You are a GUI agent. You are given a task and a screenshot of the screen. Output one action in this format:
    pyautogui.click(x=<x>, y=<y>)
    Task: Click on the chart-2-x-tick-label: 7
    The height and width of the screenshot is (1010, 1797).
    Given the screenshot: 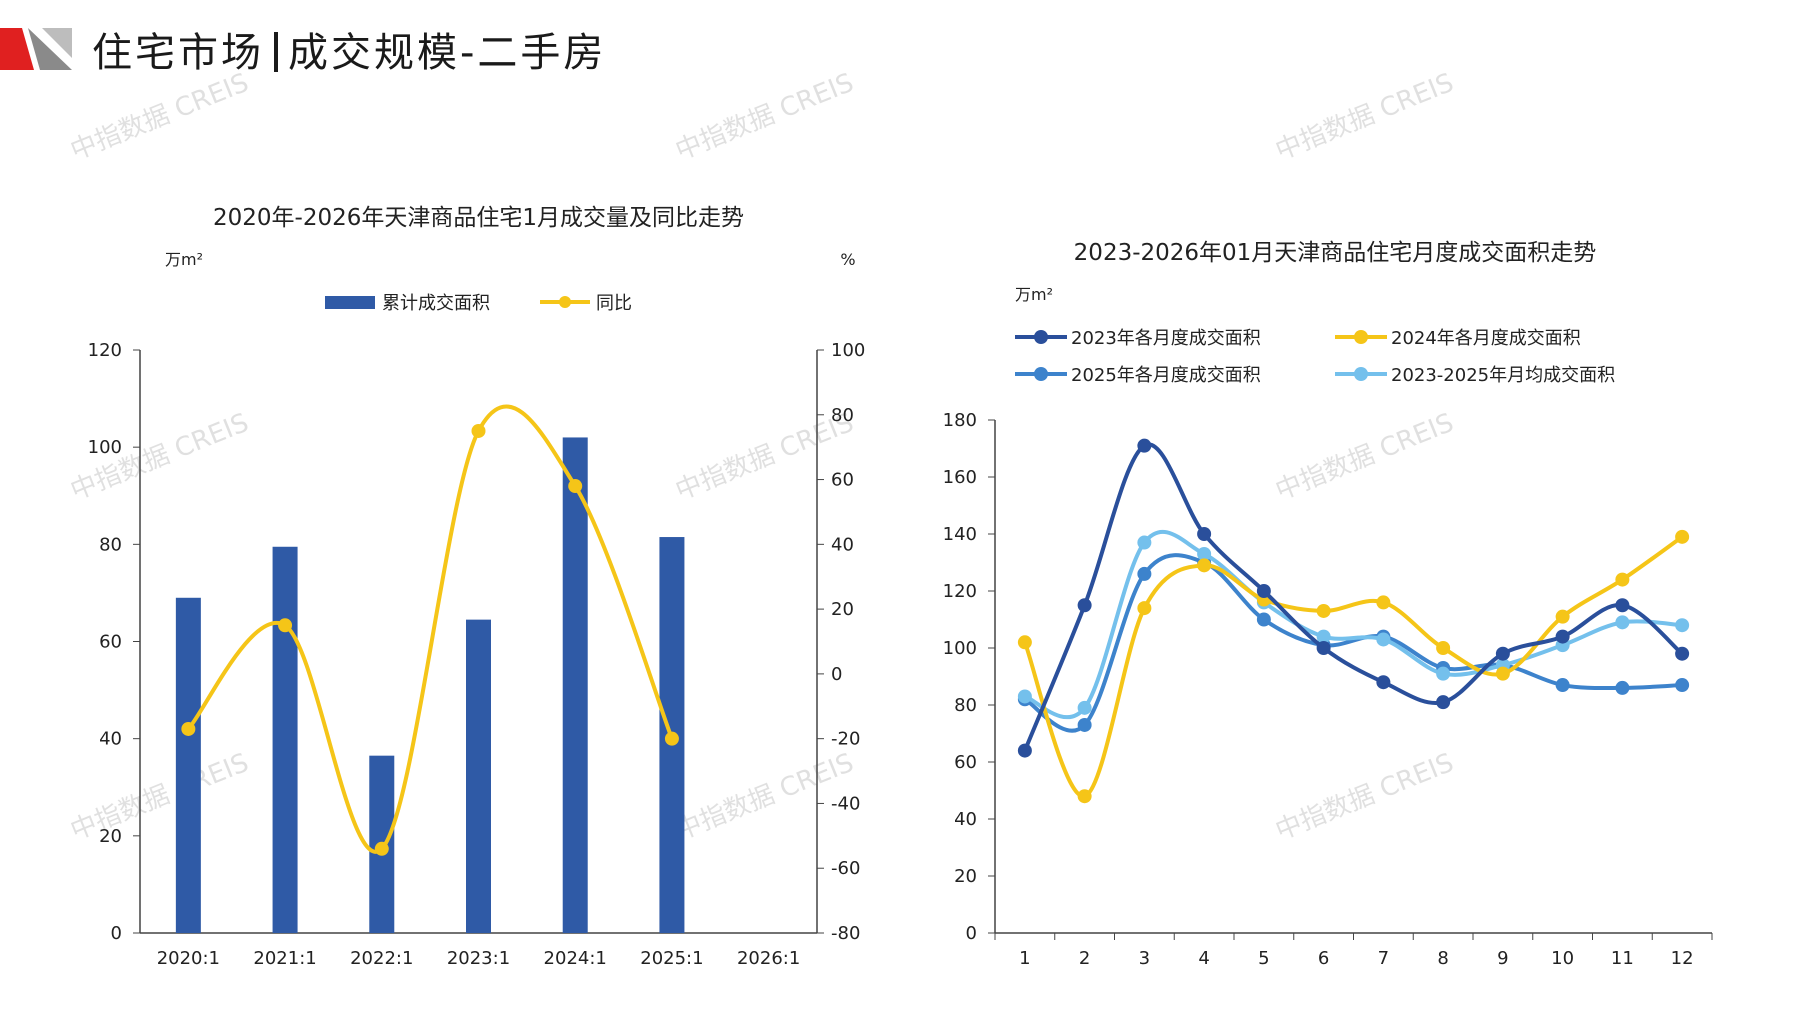 What is the action you would take?
    pyautogui.click(x=1383, y=958)
    